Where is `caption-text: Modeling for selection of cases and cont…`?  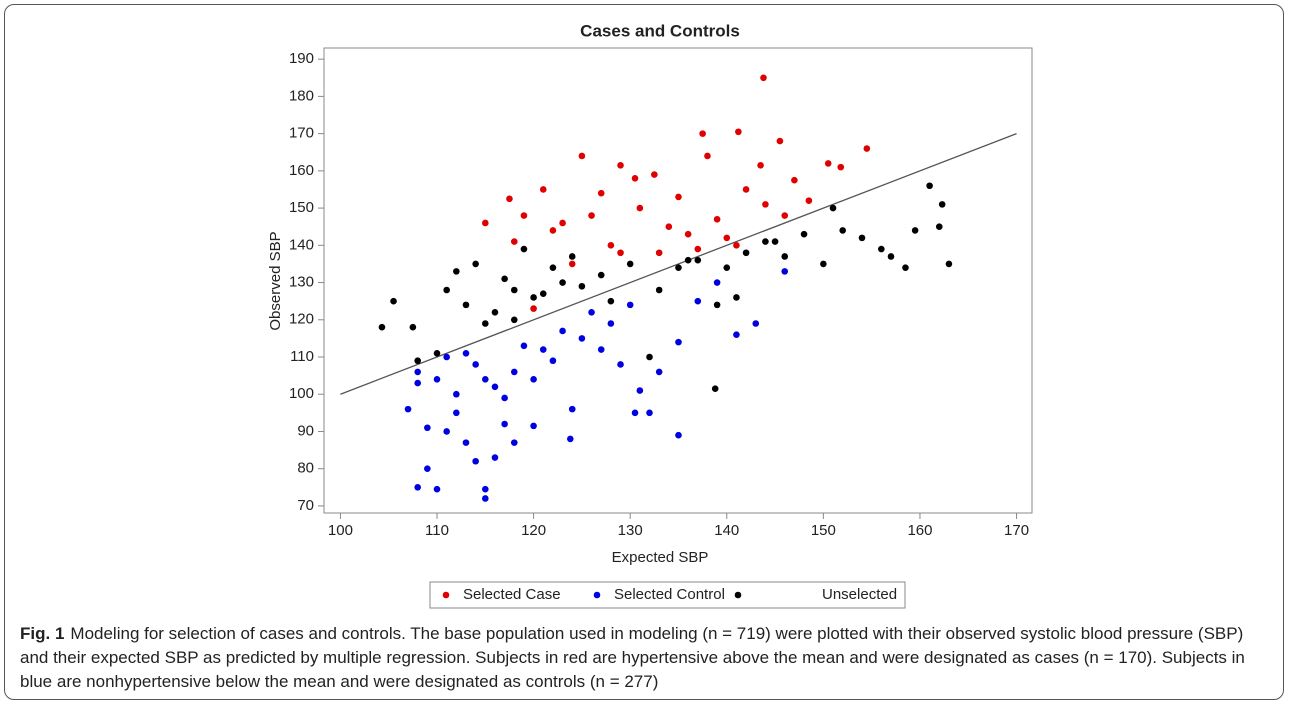
caption-text: Modeling for selection of cases and cont… is located at coordinates (632, 657).